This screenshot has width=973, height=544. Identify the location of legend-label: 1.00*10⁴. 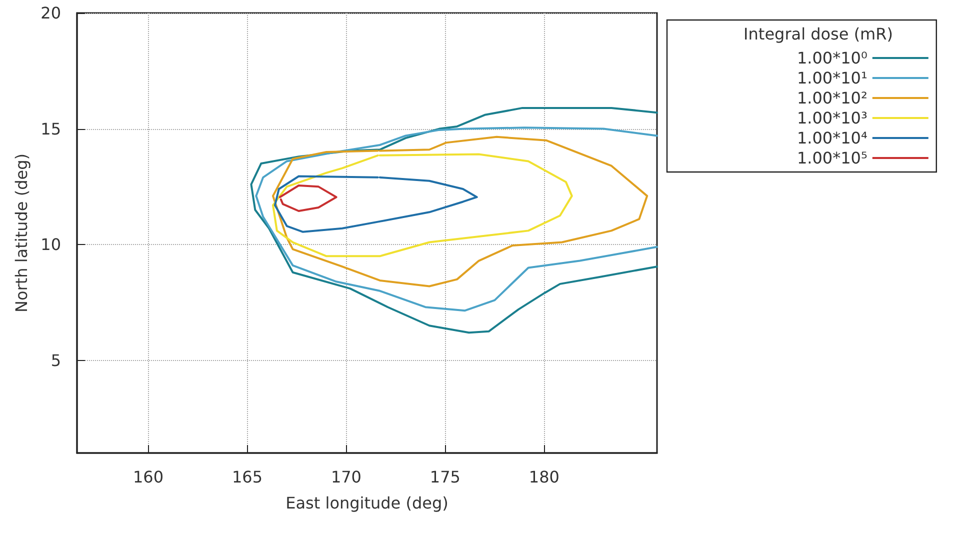
(832, 138).